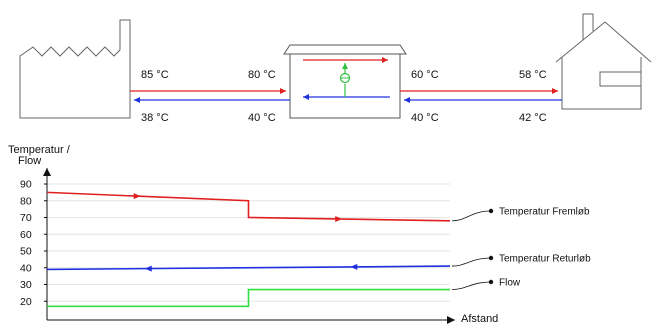 The image size is (656, 324). What do you see at coordinates (479, 318) in the screenshot?
I see `x-axis-label: Afstand` at bounding box center [479, 318].